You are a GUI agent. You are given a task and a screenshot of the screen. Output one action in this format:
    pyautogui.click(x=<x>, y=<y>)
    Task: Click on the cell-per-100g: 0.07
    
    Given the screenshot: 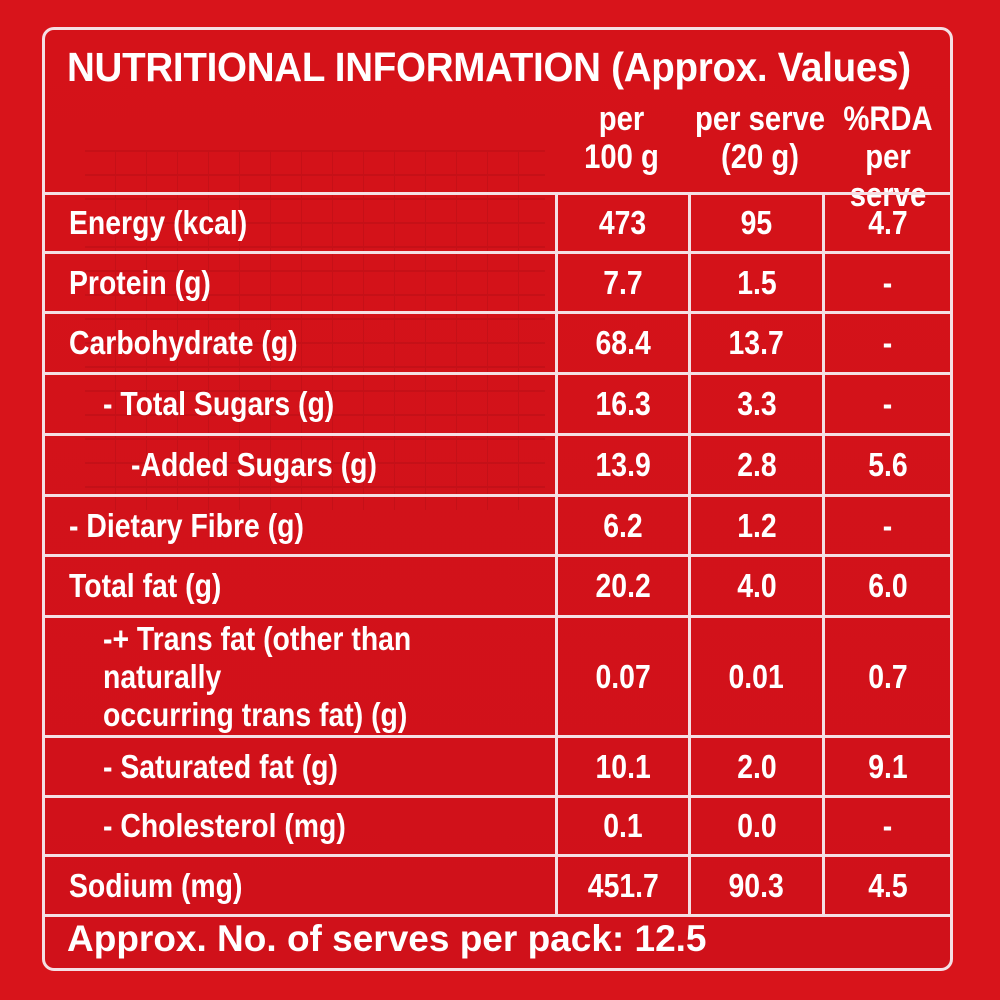 What is the action you would take?
    pyautogui.click(x=621, y=676)
    